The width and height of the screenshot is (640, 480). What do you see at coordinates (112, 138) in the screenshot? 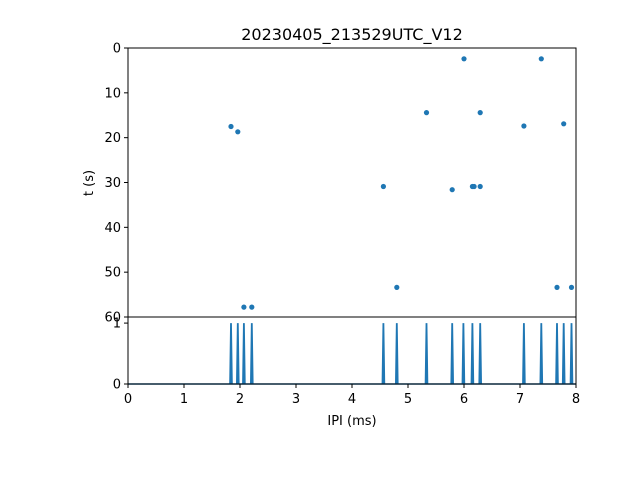
I see `y-tick-label: 20` at bounding box center [112, 138].